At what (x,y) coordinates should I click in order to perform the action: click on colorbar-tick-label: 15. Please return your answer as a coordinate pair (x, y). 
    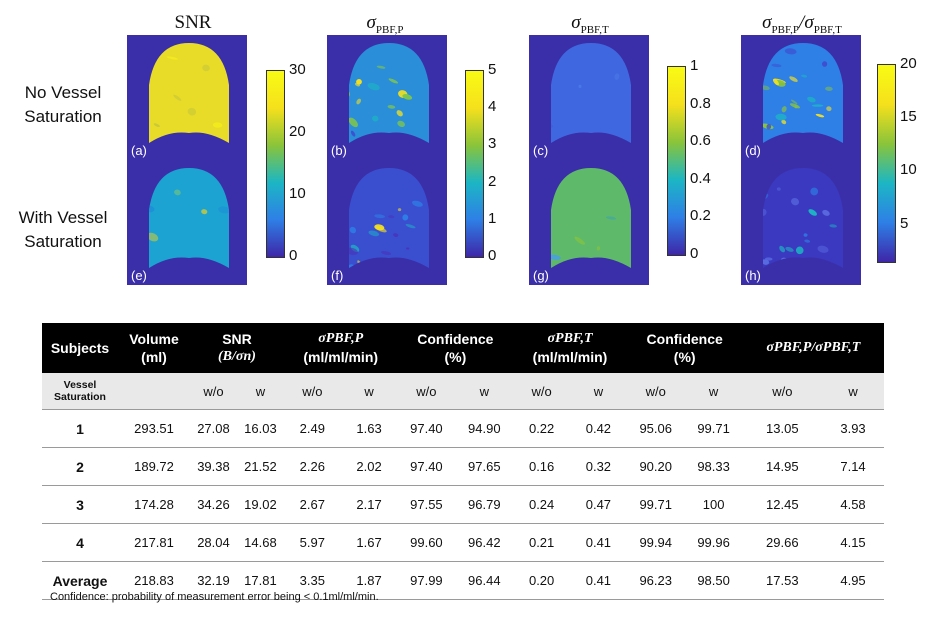
    Looking at the image, I should click on (908, 117).